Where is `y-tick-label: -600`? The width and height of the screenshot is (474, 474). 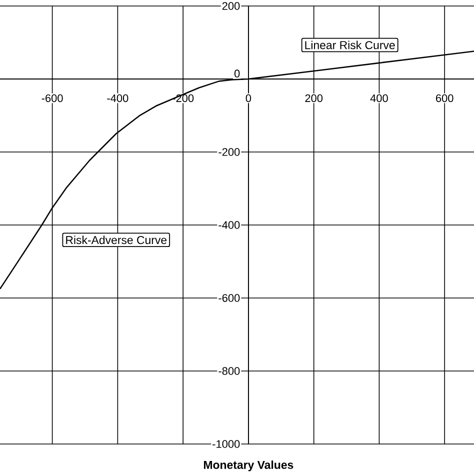 y-tick-label: -600 is located at coordinates (229, 298).